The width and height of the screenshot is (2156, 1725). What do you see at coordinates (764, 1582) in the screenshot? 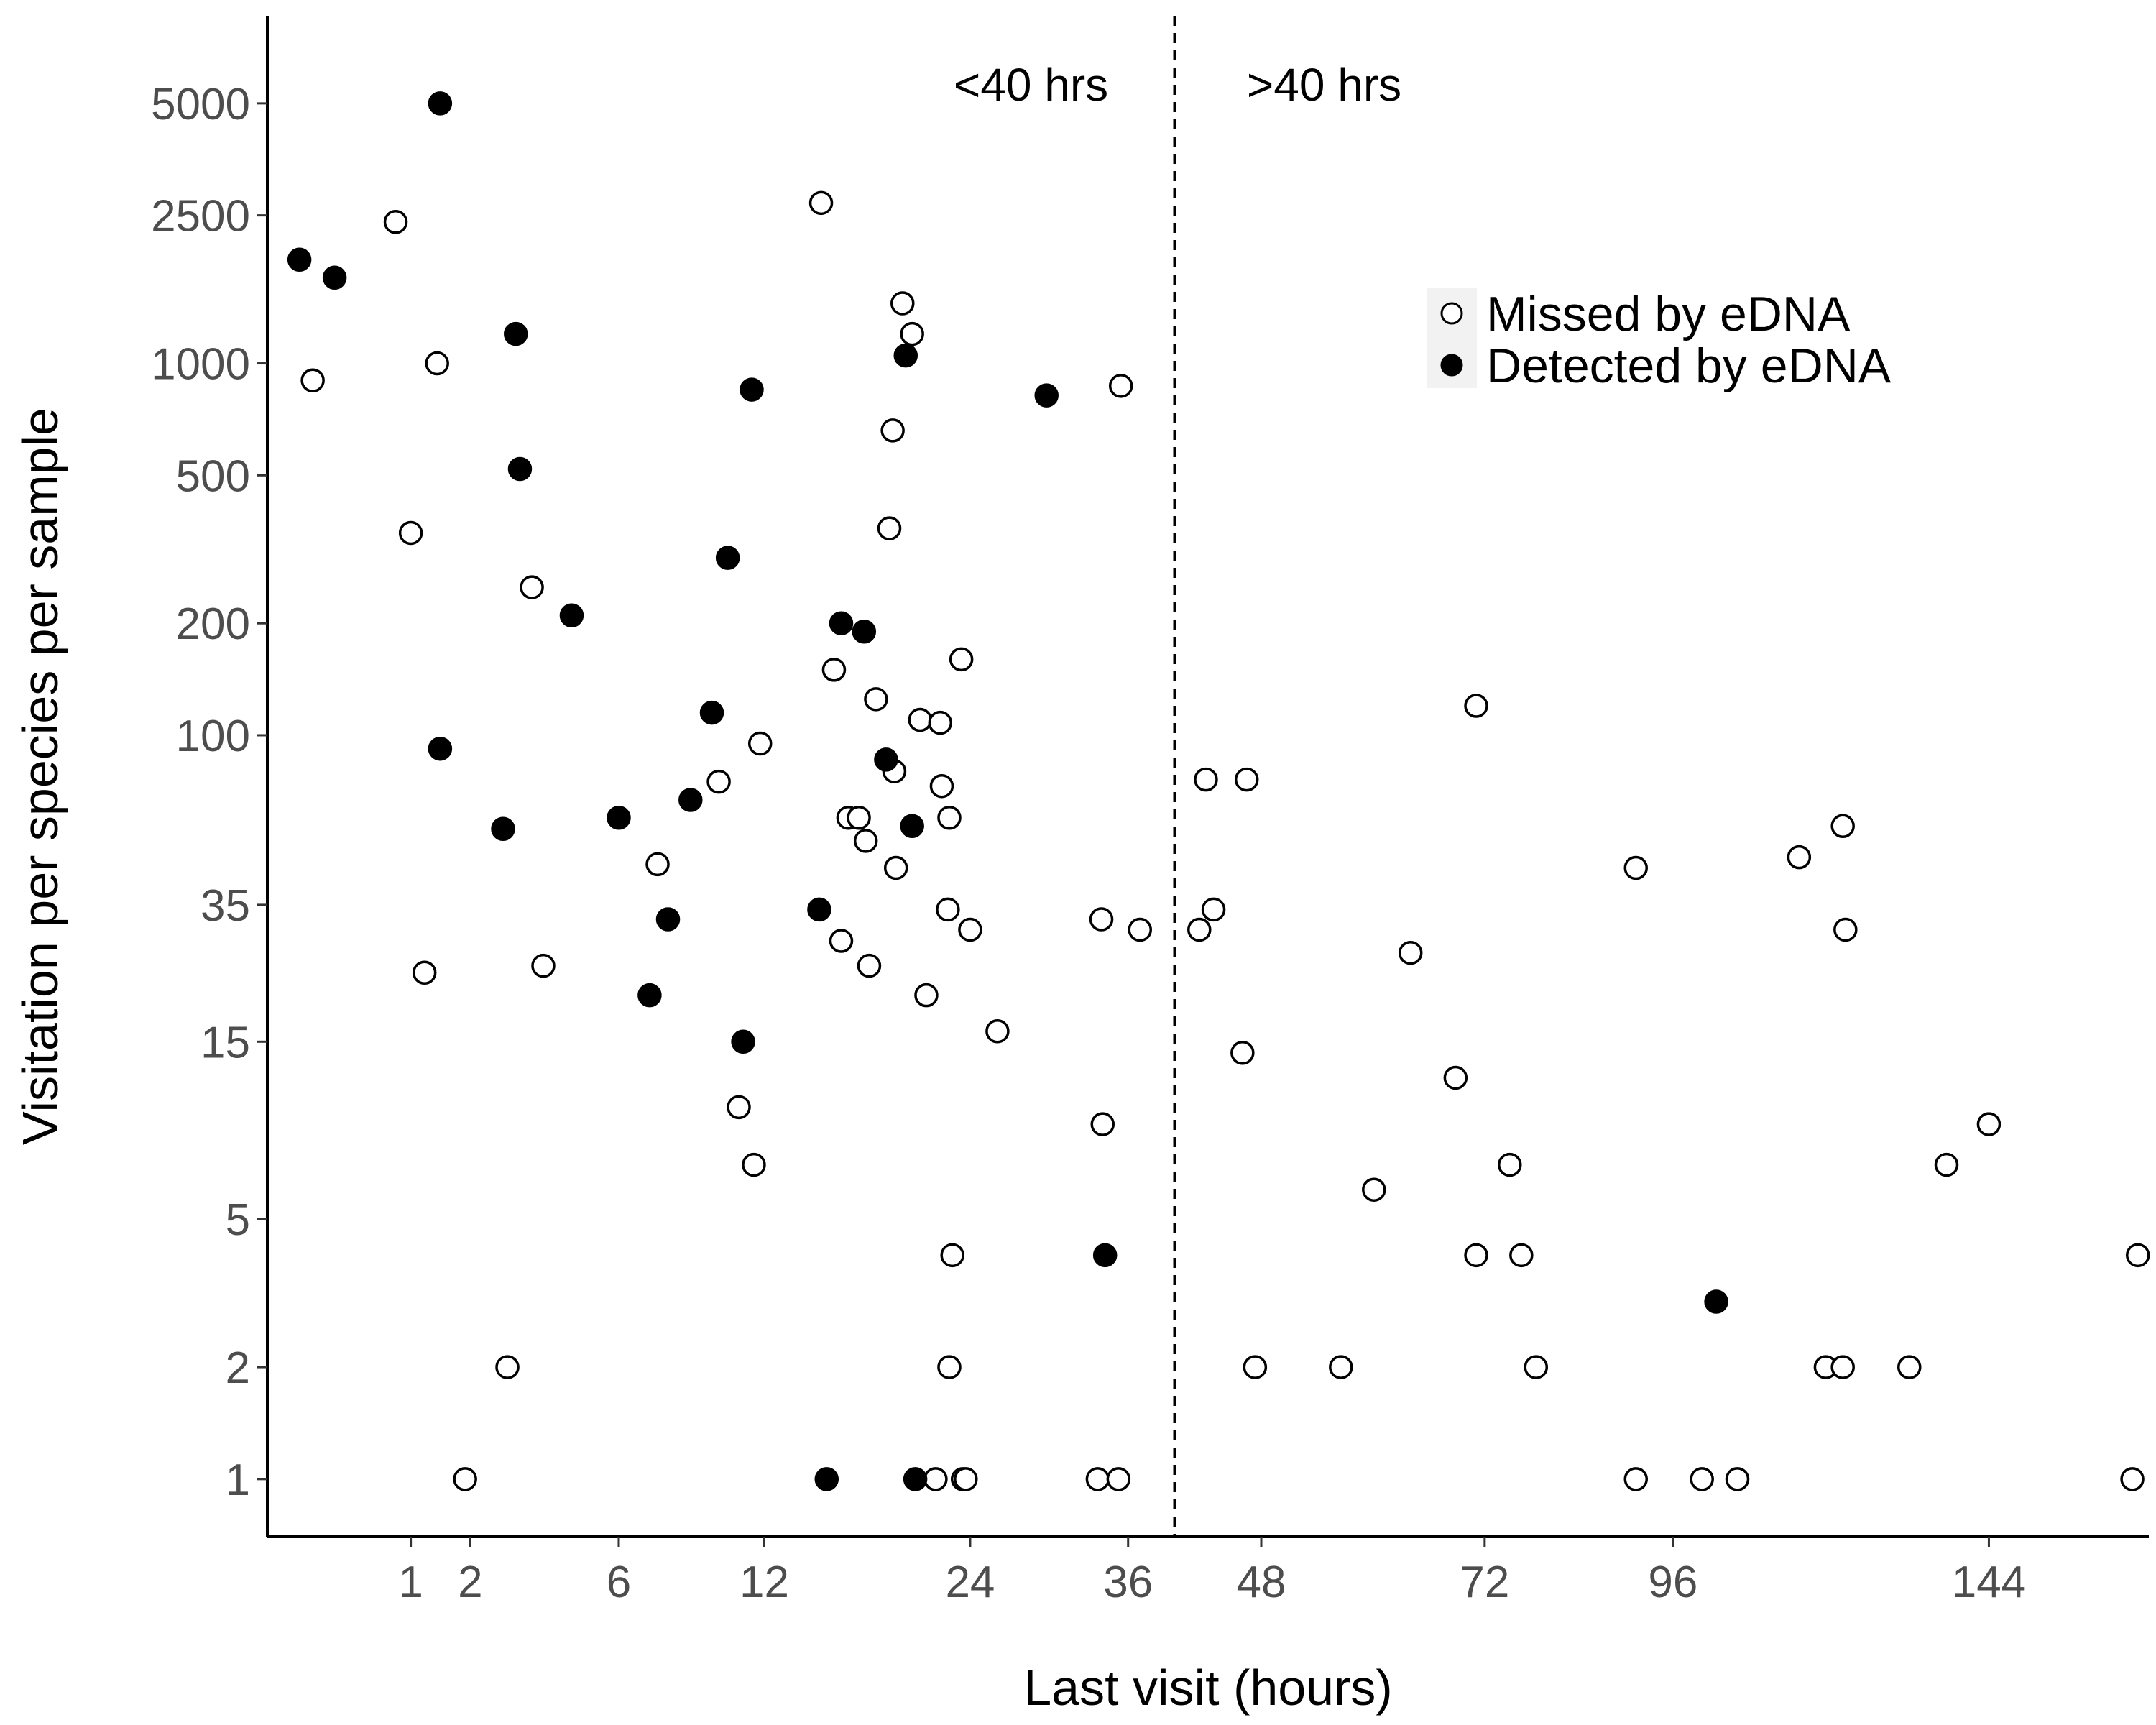
I see `x-tick-label: 12` at bounding box center [764, 1582].